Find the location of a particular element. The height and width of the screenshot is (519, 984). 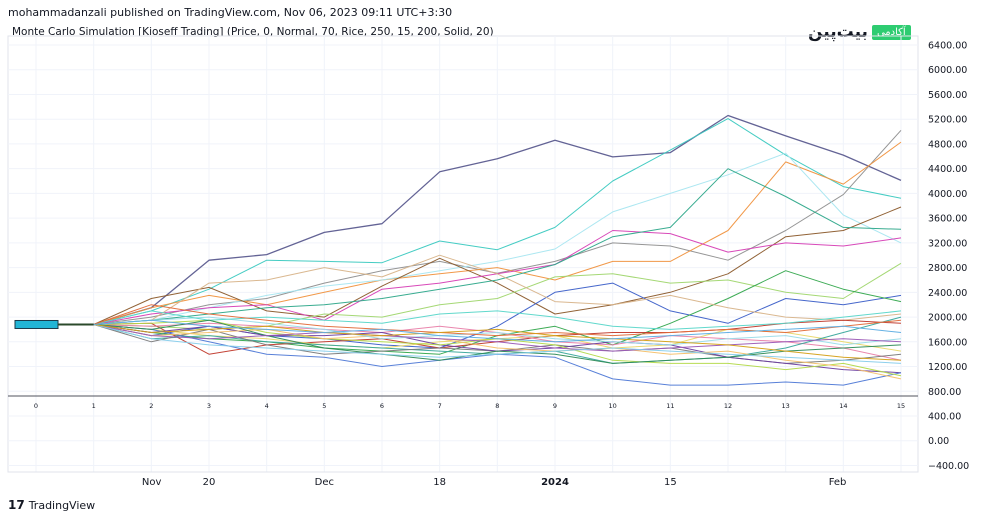

y-tick-label: 4800.00 is located at coordinates (947, 144).